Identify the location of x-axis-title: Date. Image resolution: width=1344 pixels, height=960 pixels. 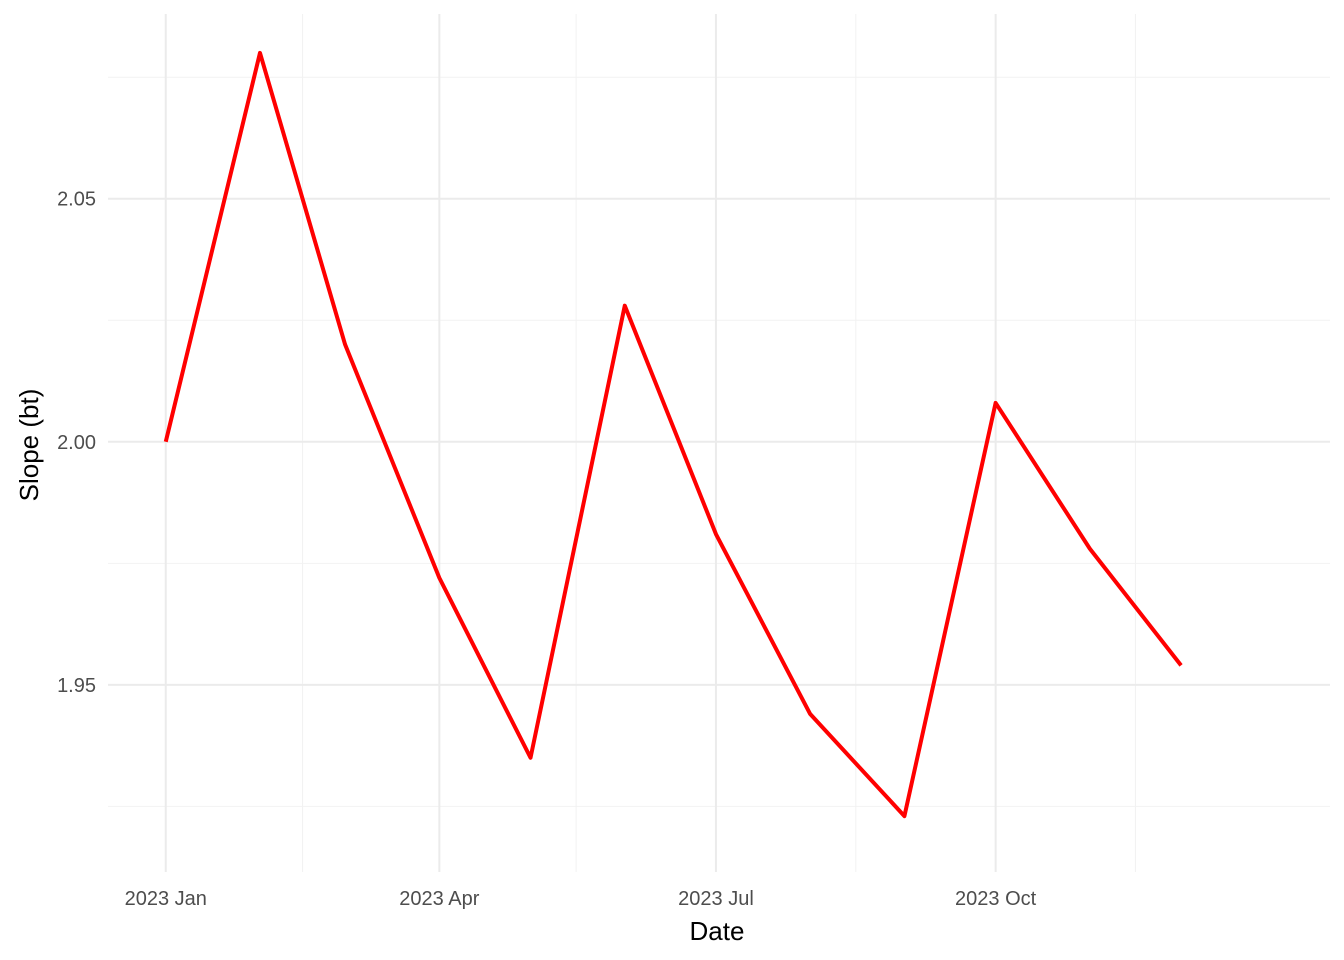
(717, 931).